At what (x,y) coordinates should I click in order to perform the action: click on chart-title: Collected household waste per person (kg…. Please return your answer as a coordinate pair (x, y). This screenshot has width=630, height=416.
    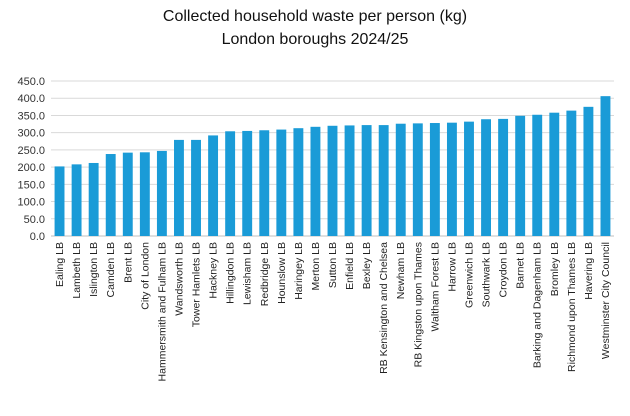
    Looking at the image, I should click on (315, 16).